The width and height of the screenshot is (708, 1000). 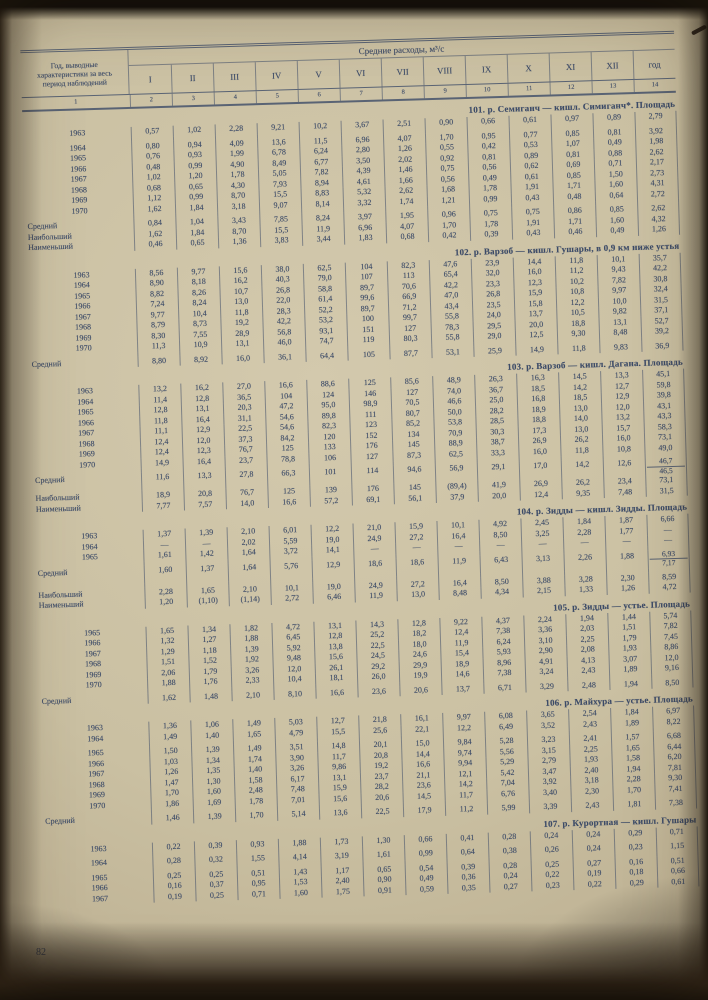 I want to click on column-number: 12, so click(x=570, y=88).